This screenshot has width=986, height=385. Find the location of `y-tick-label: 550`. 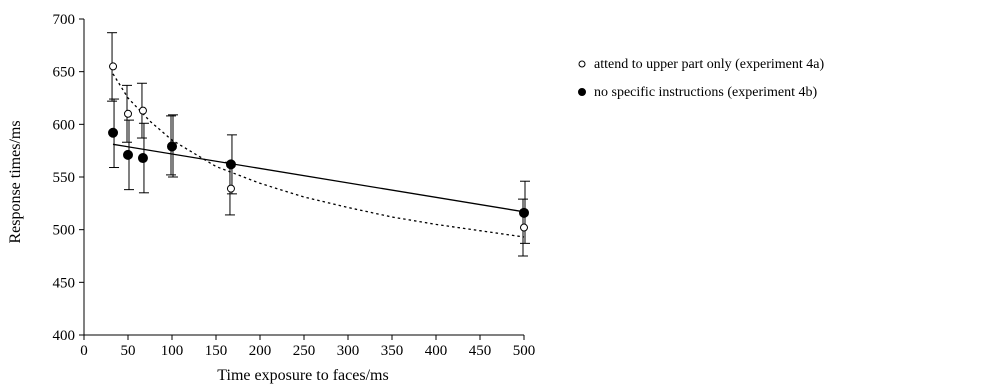

y-tick-label: 550 is located at coordinates (64, 178).